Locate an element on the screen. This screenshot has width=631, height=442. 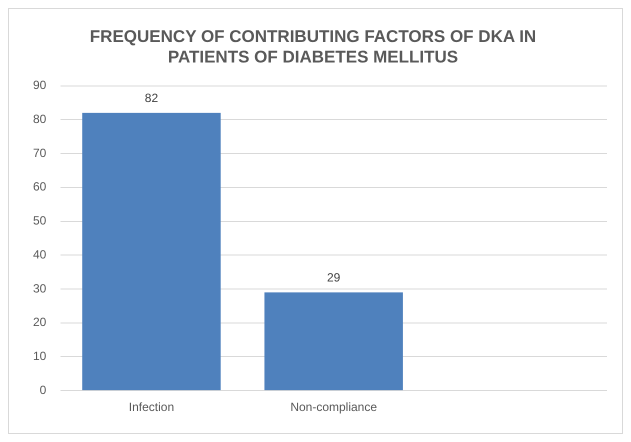
y-tick-label: 80 is located at coordinates (39, 119).